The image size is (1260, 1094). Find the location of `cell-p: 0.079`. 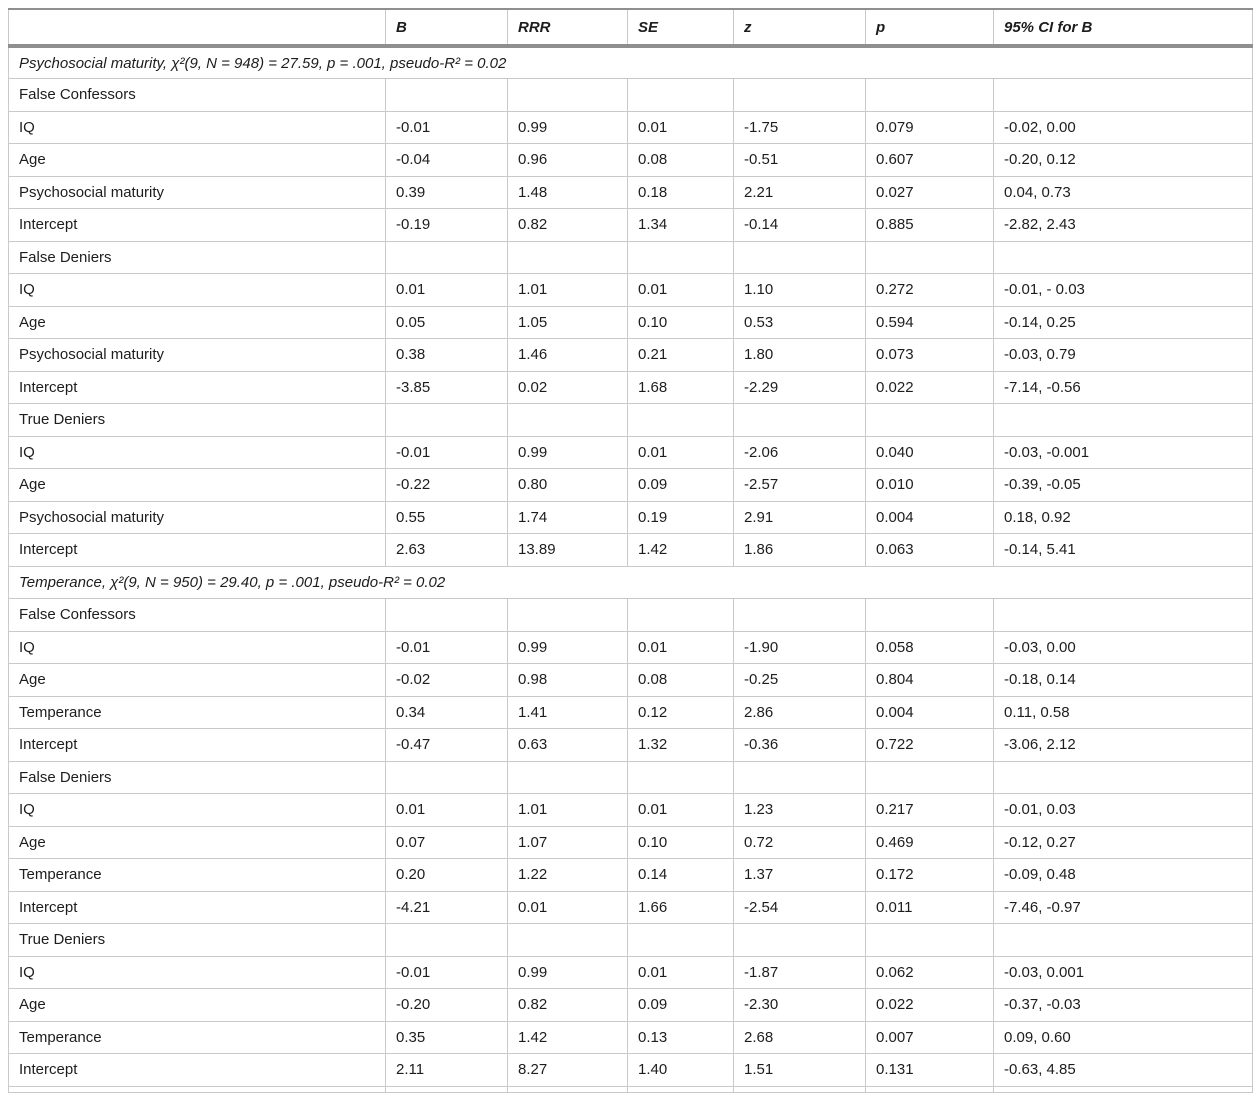

cell-p: 0.079 is located at coordinates (929, 127).